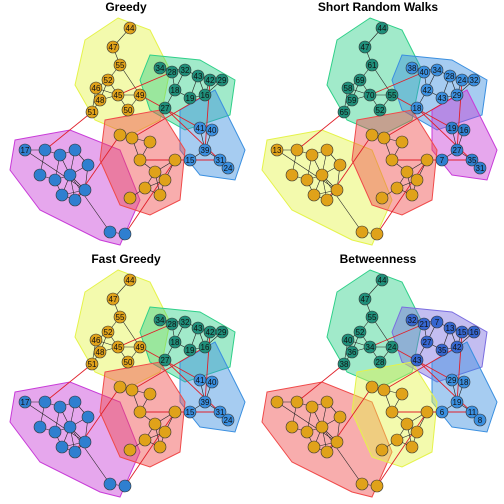 The image size is (504, 504). What do you see at coordinates (118, 347) in the screenshot?
I see `node-label: 45` at bounding box center [118, 347].